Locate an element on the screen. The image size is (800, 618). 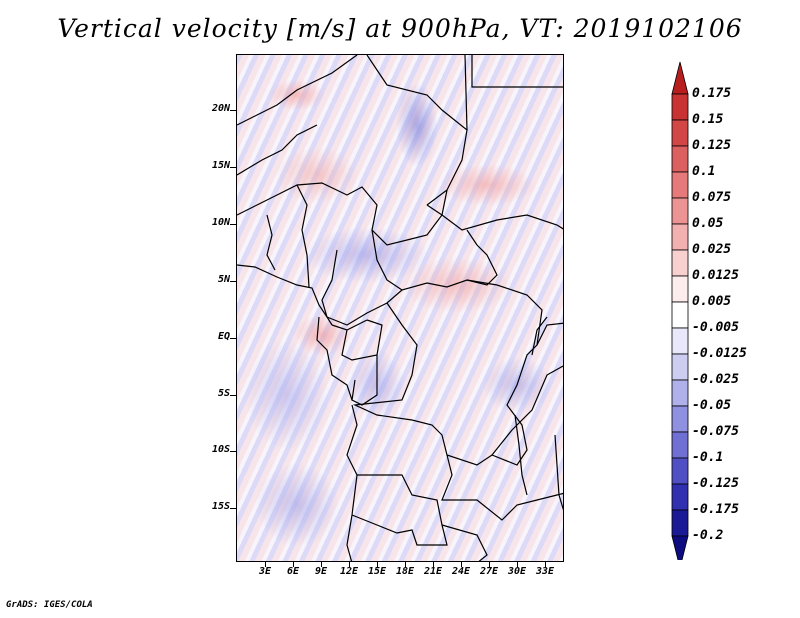
lon-tick-label: 24E is located at coordinates (461, 571).